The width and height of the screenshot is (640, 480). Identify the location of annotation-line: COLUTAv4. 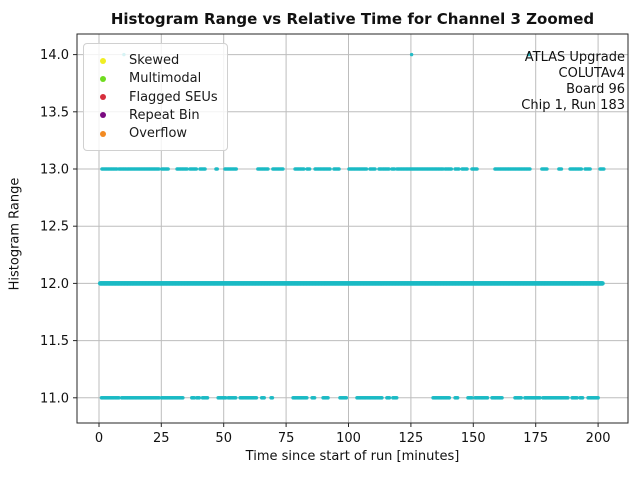
(591, 73).